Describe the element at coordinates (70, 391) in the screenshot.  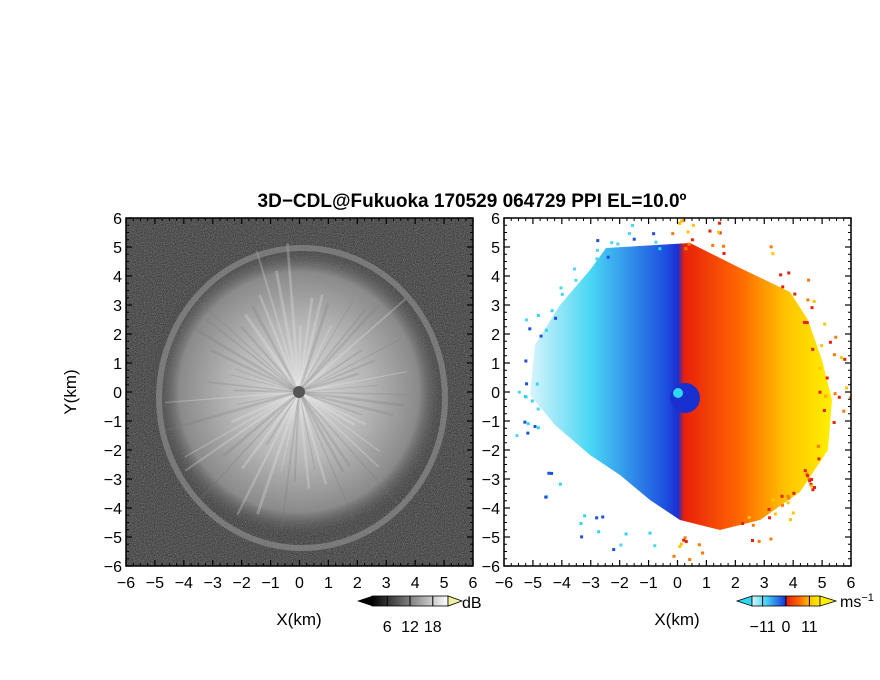
I see `left-y-axis-label: Y(km)` at that location.